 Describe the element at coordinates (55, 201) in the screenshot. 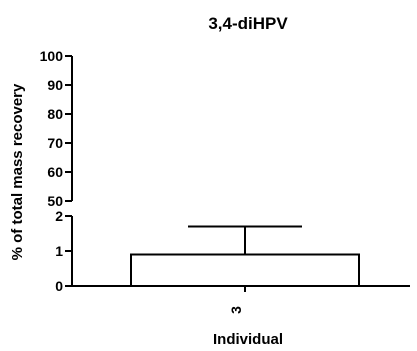

I see `y-tick-50-label: 50` at that location.